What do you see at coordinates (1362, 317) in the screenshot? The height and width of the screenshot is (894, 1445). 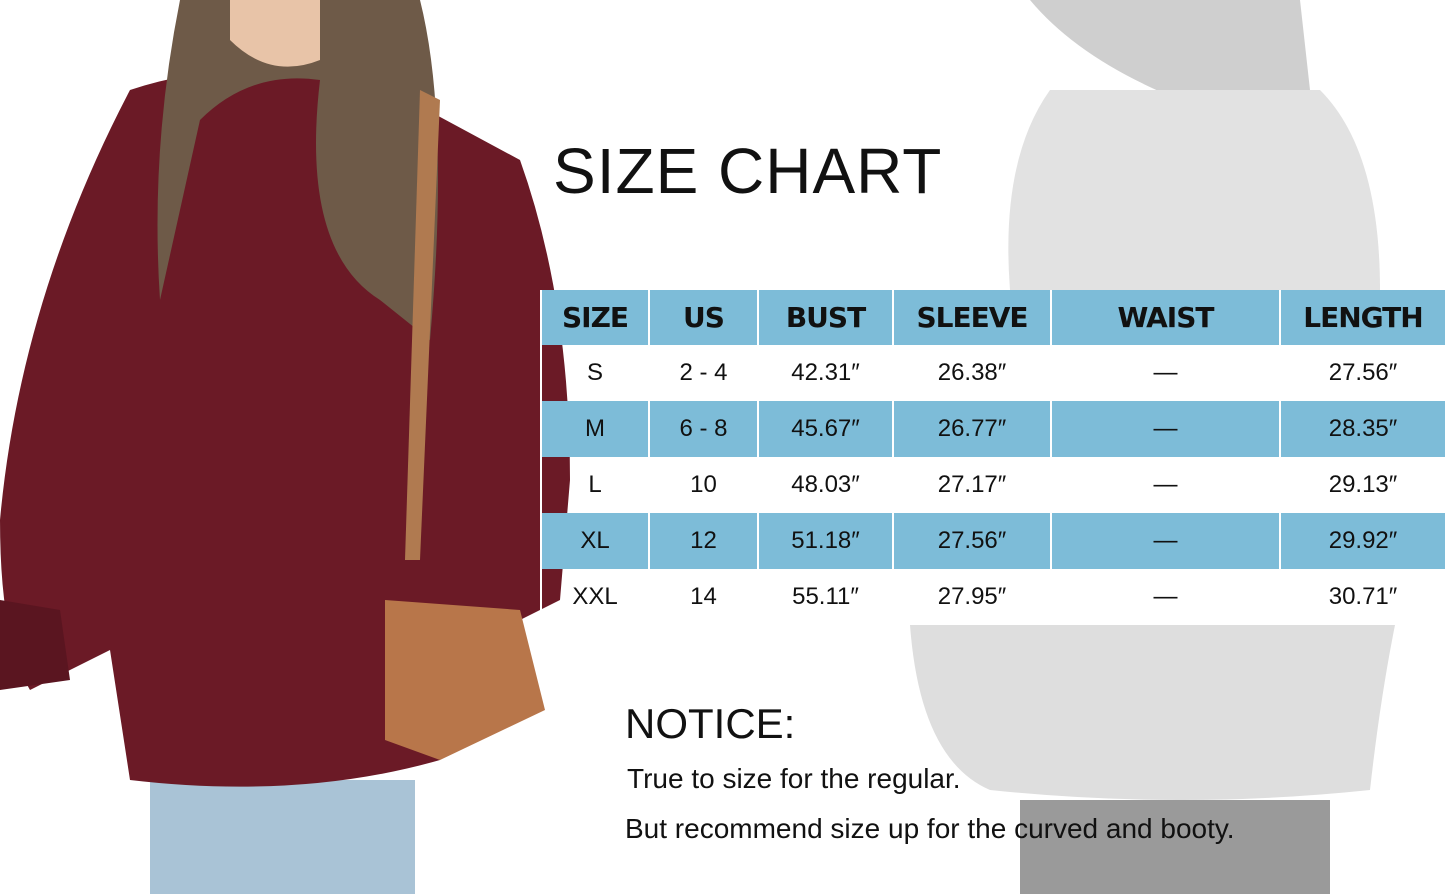 I see `header-length: LENGTH` at bounding box center [1362, 317].